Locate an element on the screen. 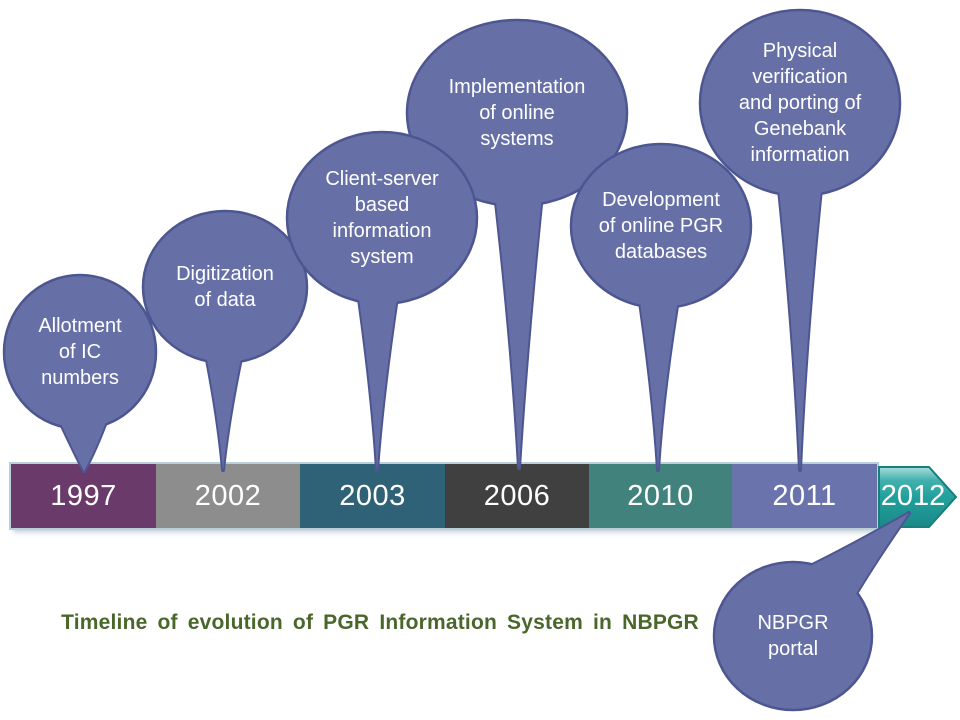 The image size is (960, 720). timeline-segment-2002: 2002 is located at coordinates (228, 496).